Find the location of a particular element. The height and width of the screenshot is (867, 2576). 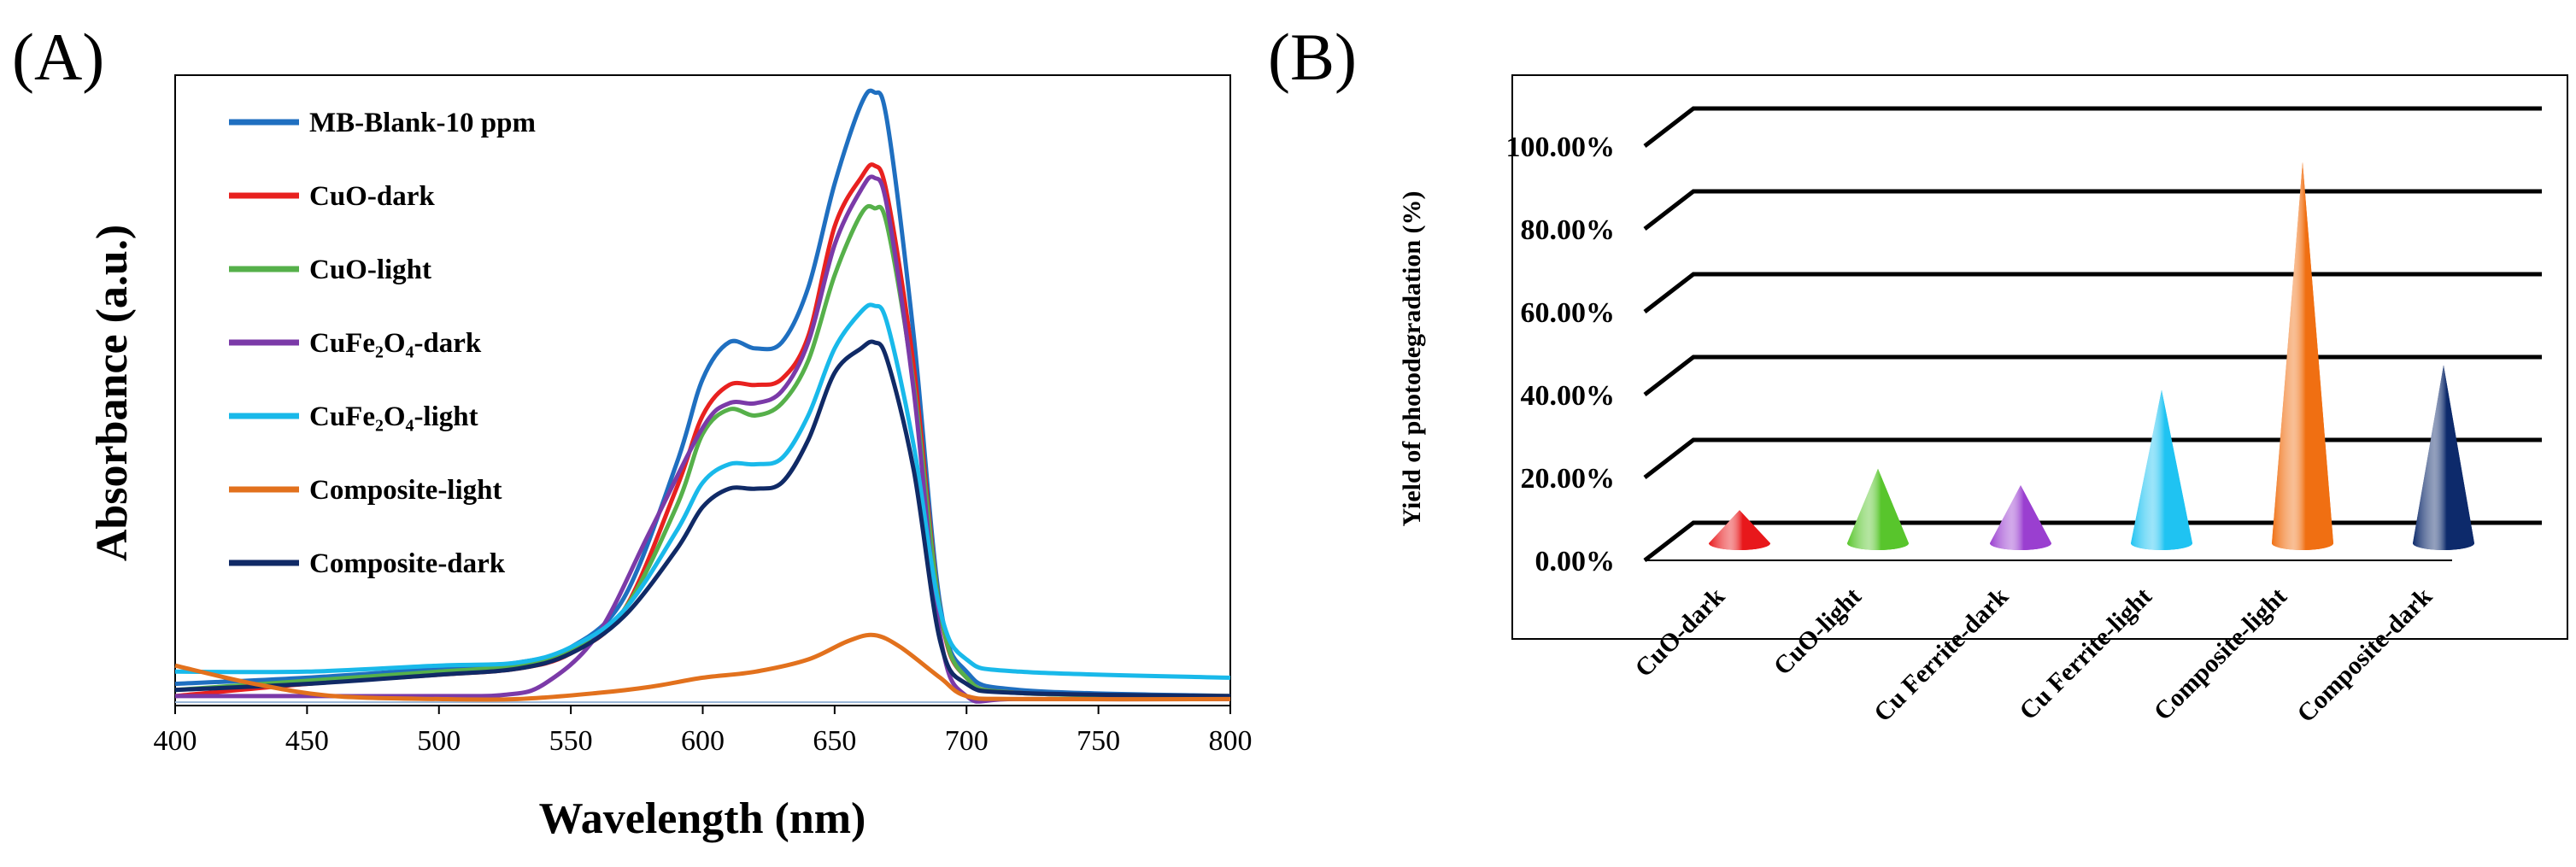

panel-b-label: (B) is located at coordinates (1312, 57).